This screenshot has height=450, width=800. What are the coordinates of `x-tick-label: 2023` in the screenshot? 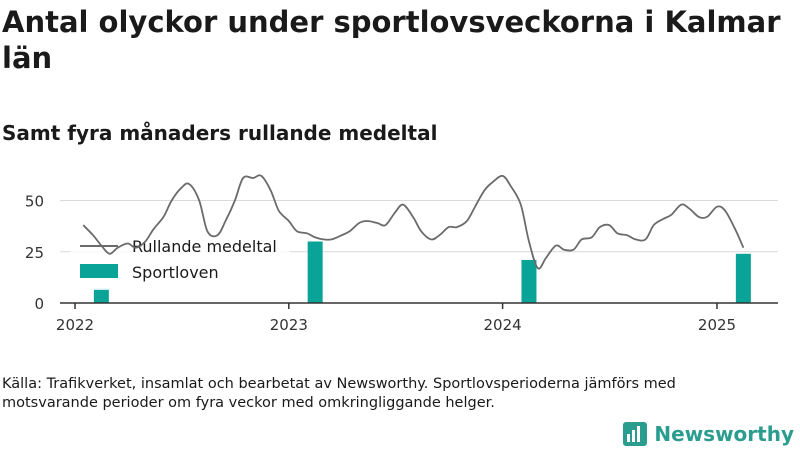 It's located at (289, 325).